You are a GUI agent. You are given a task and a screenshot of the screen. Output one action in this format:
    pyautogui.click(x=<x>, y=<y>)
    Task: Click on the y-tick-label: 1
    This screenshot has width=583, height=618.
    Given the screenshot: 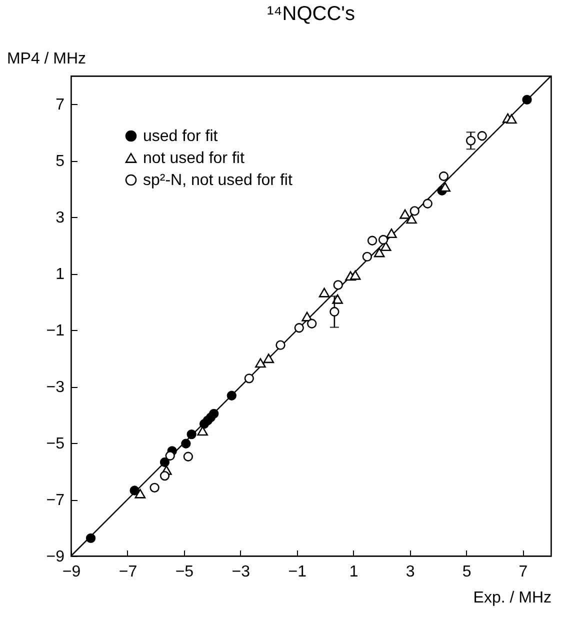 What is the action you would take?
    pyautogui.click(x=60, y=275)
    